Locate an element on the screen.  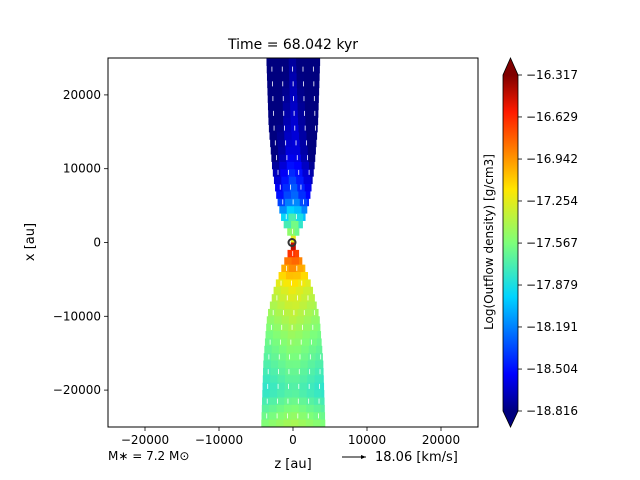
colorbar-extend-max is located at coordinates (510, 66).